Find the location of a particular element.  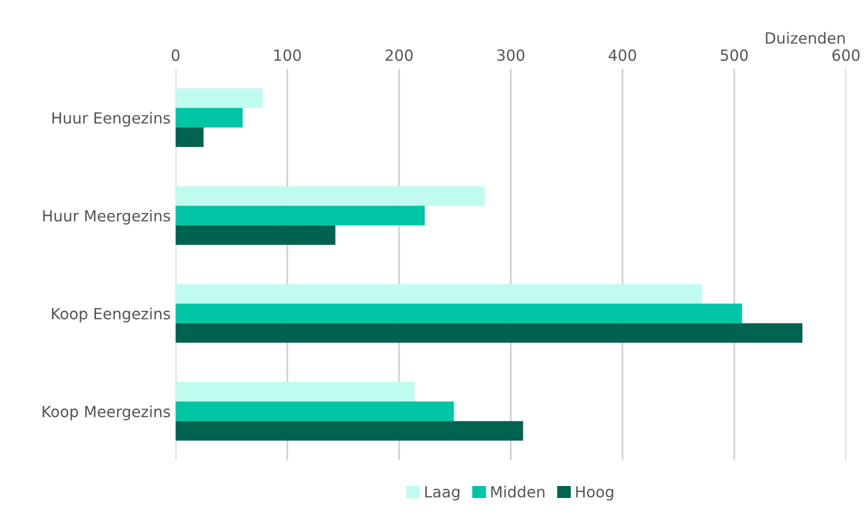

x-tick-label: 100 is located at coordinates (287, 55).